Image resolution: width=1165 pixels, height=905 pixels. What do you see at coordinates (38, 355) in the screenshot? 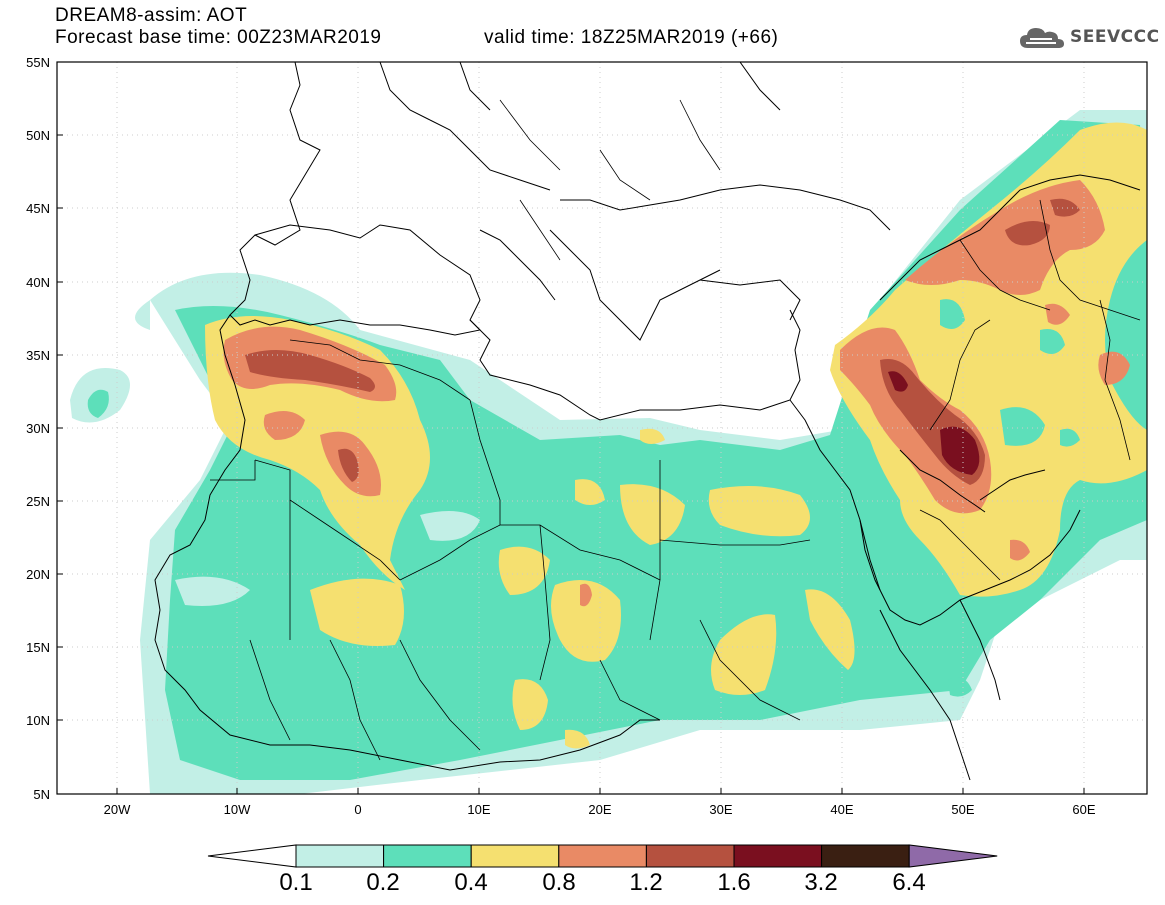
I see `lat-label: 35N` at bounding box center [38, 355].